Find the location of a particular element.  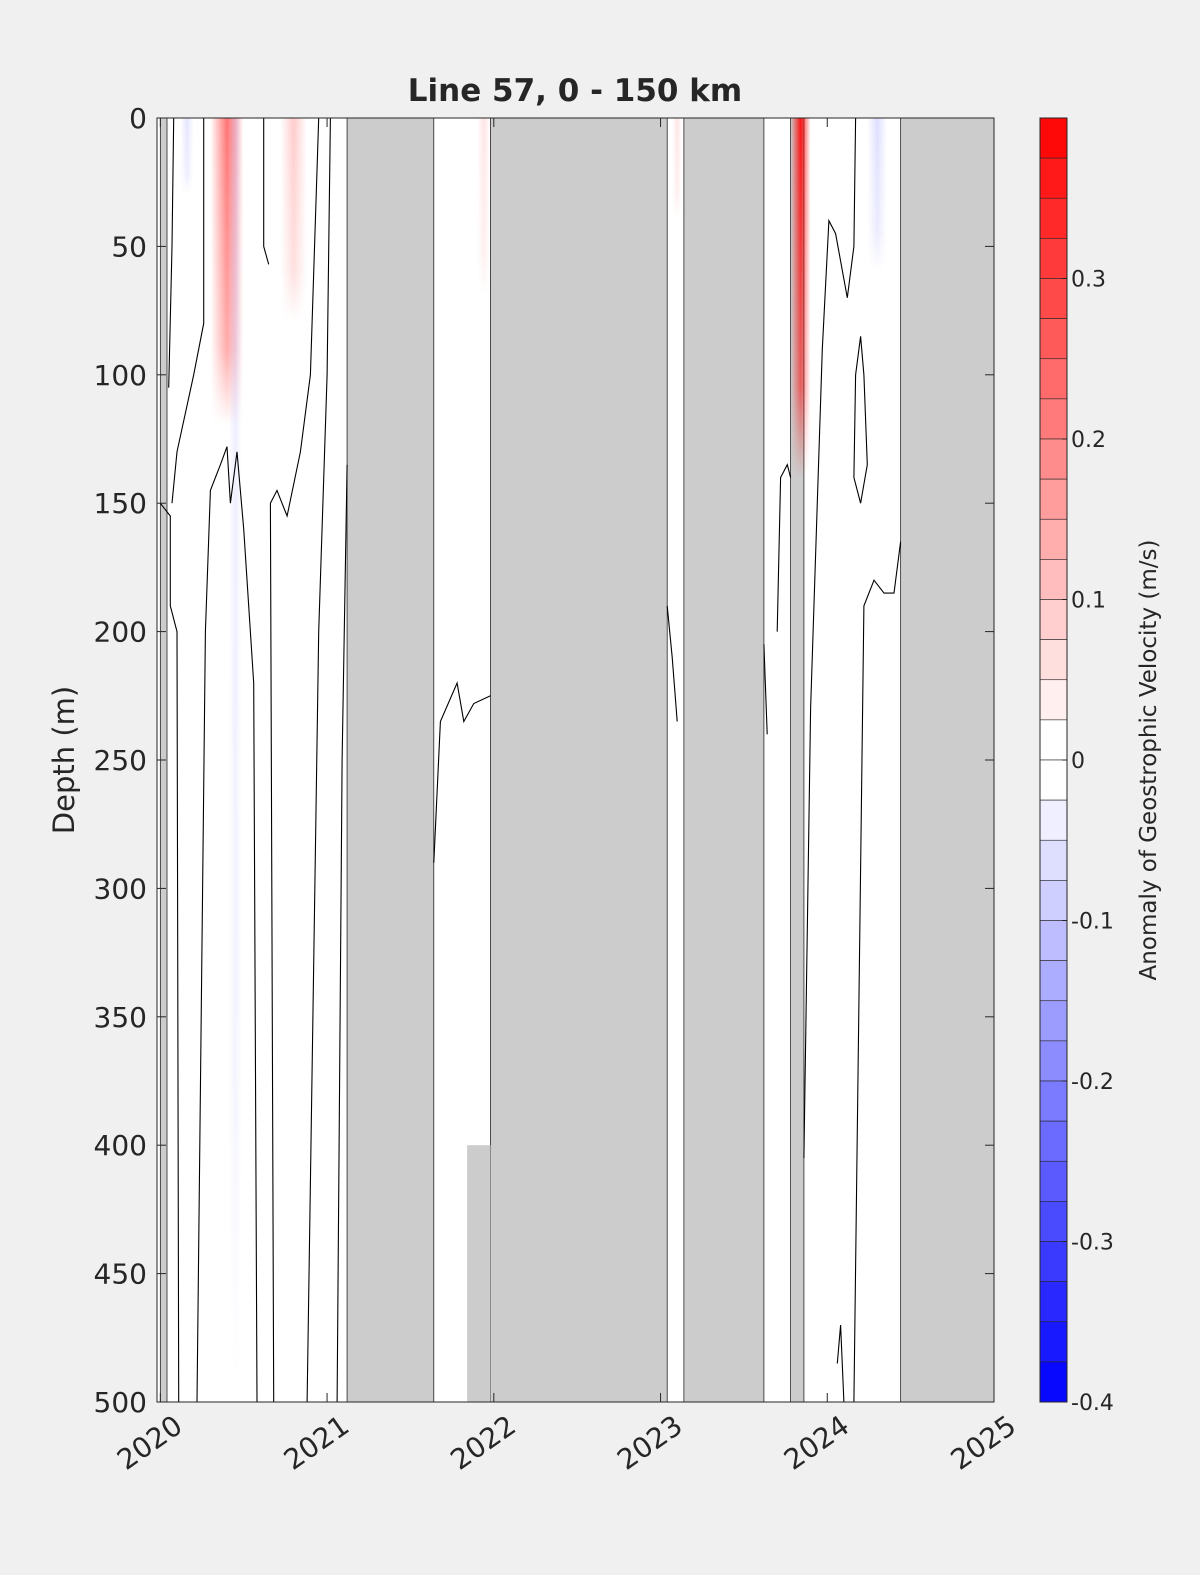

x-tick-label: 2025 is located at coordinates (983, 1443).